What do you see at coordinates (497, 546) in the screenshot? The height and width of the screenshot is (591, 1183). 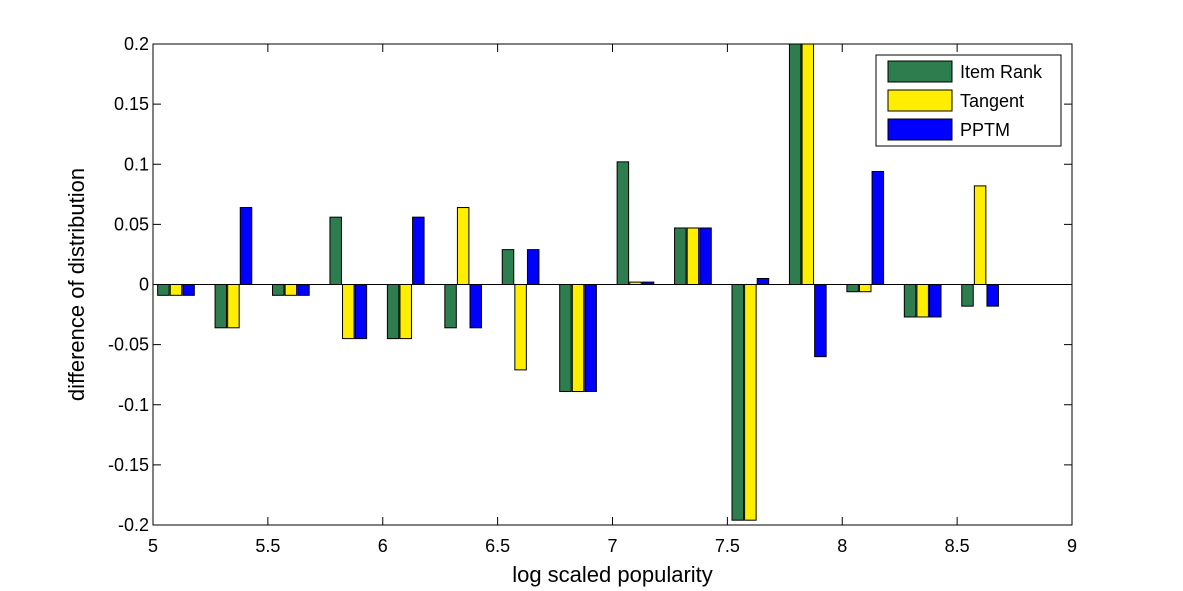 I see `x-tick-label: 6.5` at bounding box center [497, 546].